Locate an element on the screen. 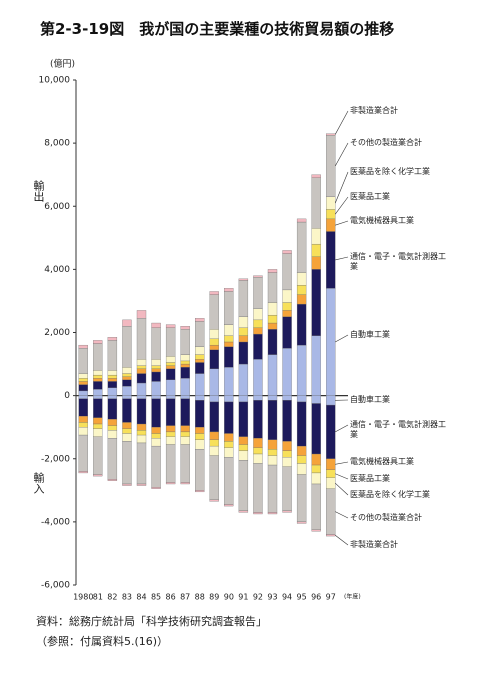 The image size is (482, 673). x-tick-label: 97 is located at coordinates (331, 597).